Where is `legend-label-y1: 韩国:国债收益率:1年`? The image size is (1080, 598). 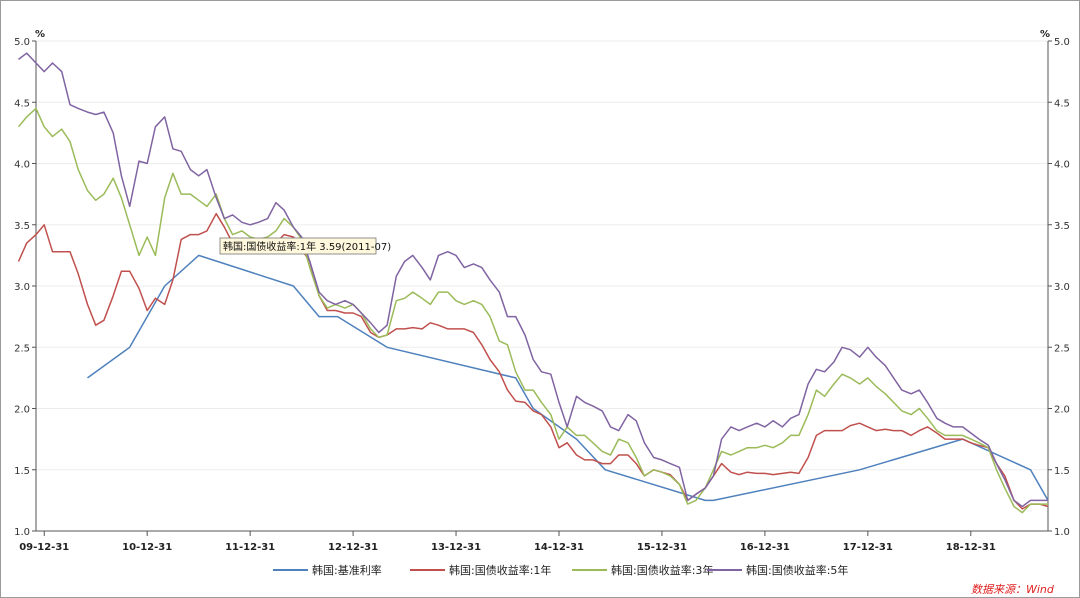 legend-label-y1: 韩国:国债收益率:1年 is located at coordinates (500, 570).